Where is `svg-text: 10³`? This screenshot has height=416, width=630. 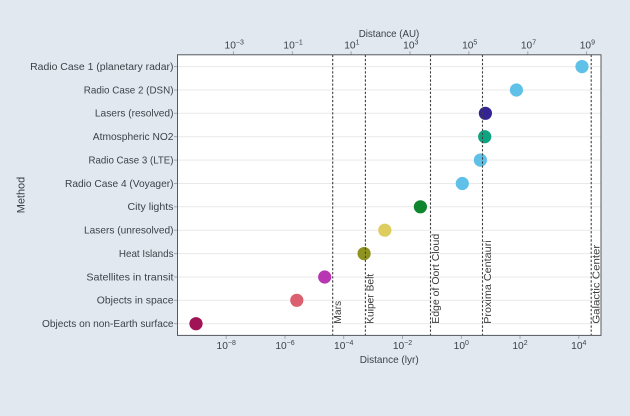 svg-text: 10³ is located at coordinates (410, 46).